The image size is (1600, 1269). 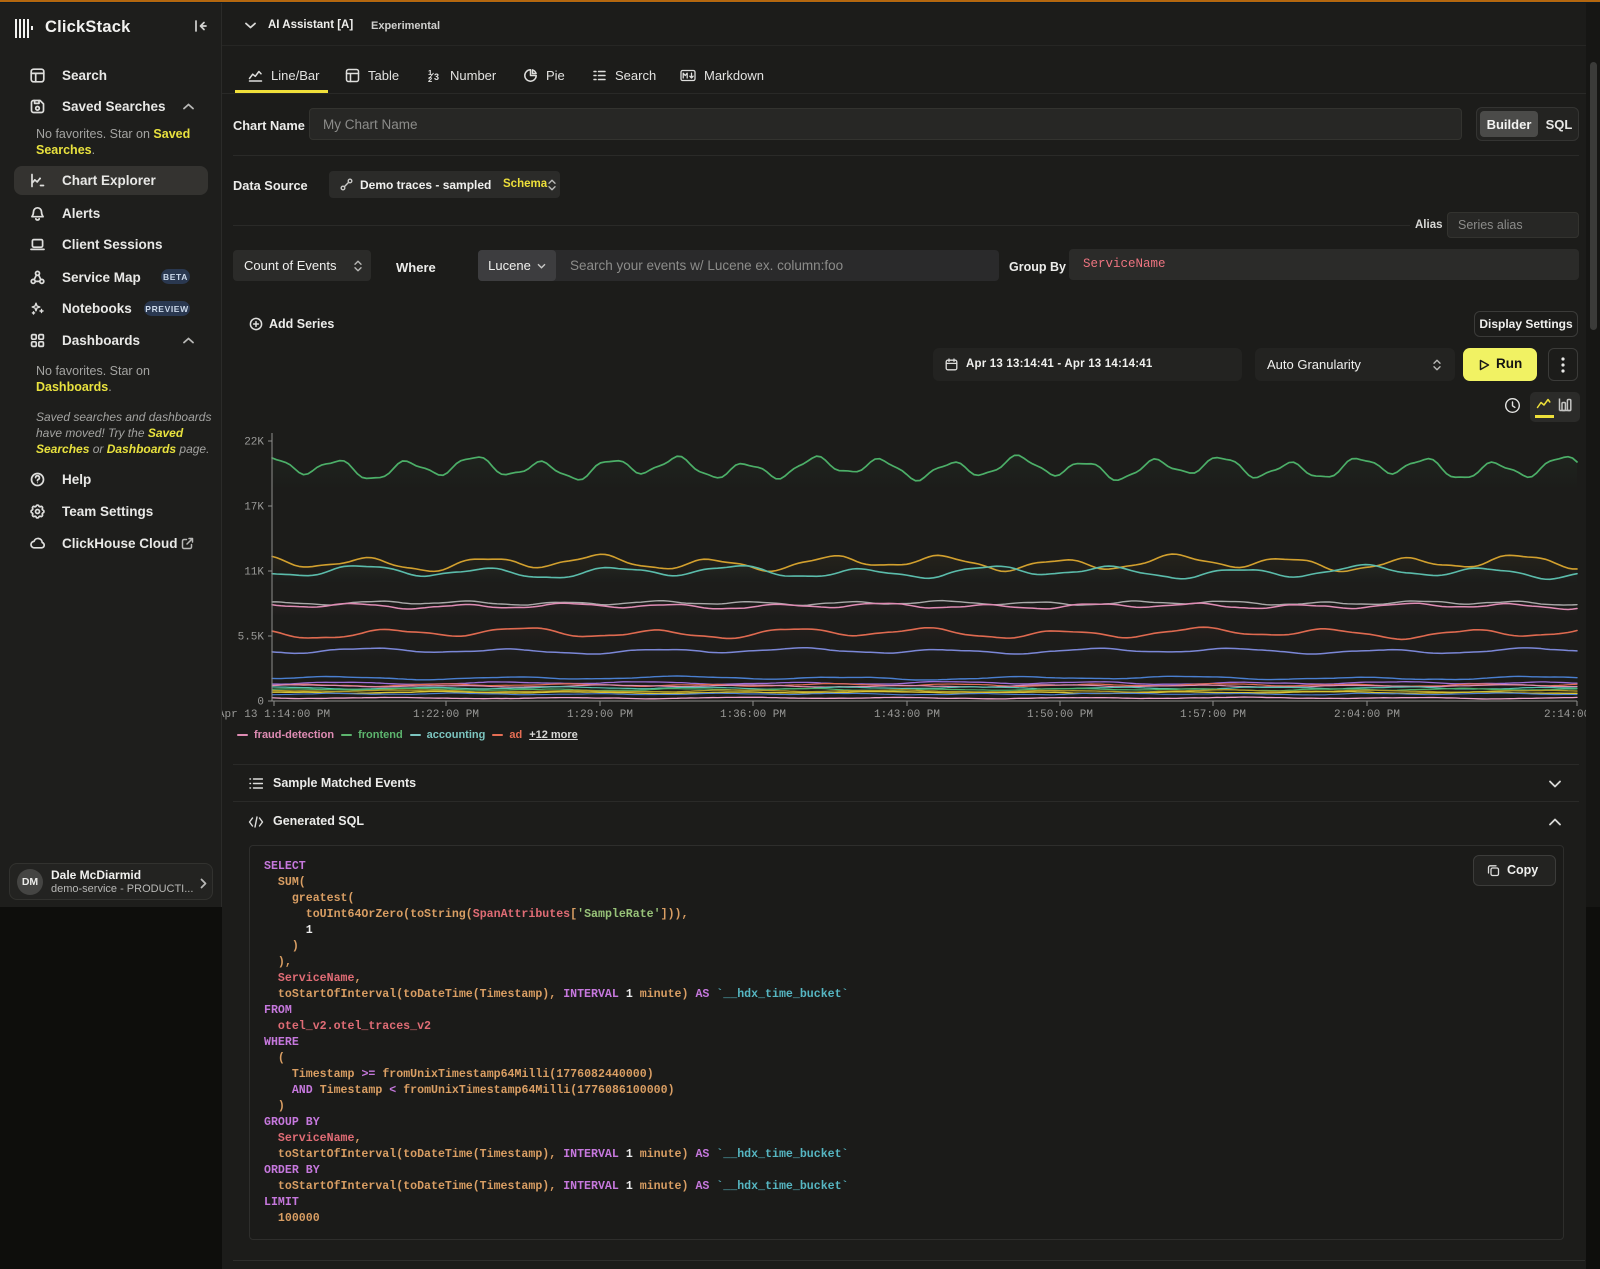 I want to click on svg-text: 5.5K, so click(x=251, y=638).